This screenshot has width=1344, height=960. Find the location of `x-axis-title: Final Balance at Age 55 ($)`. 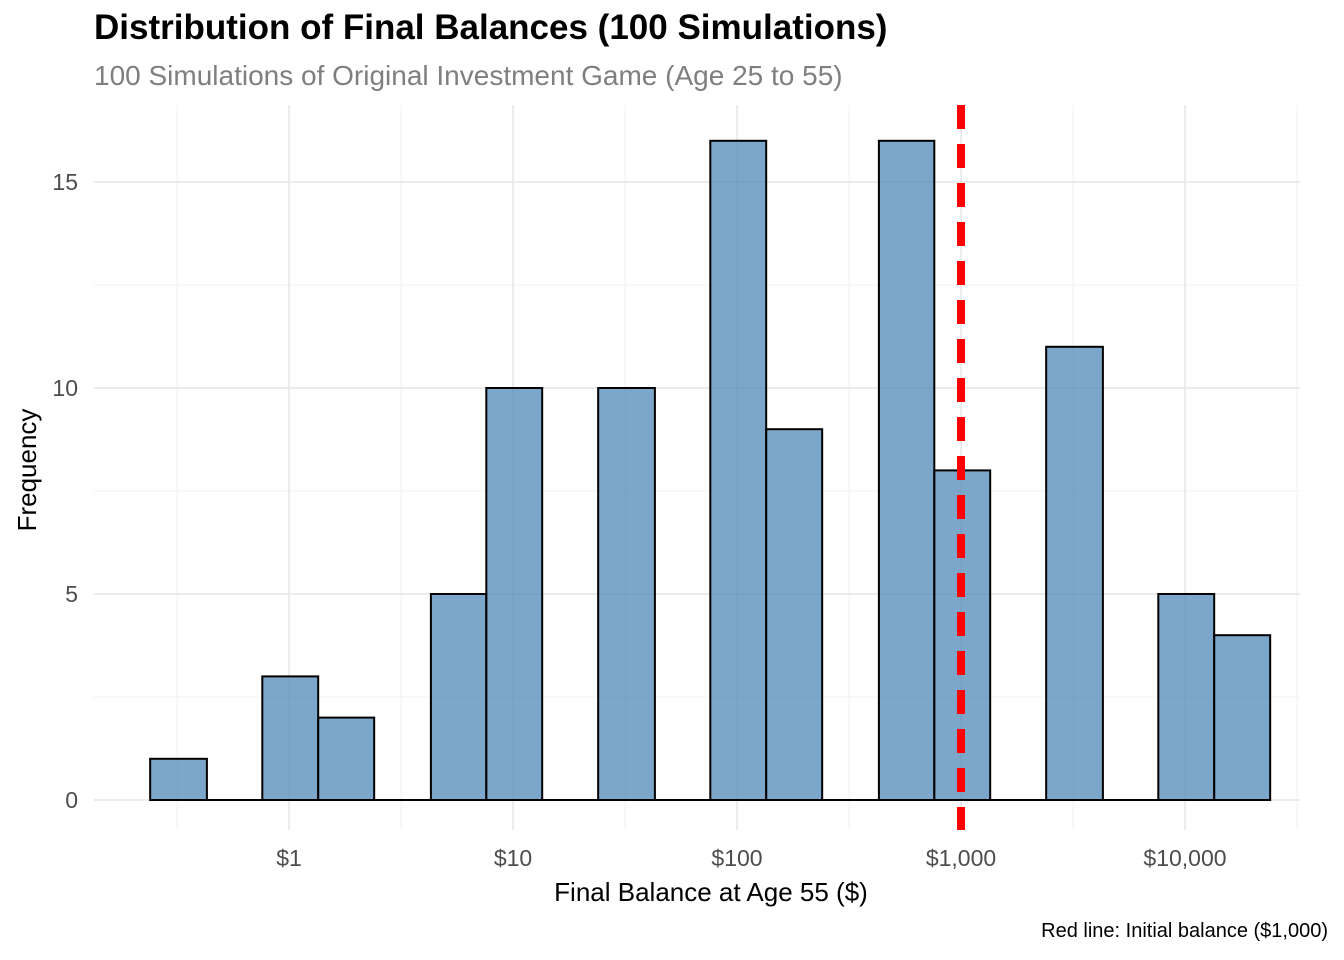

x-axis-title: Final Balance at Age 55 ($) is located at coordinates (711, 892).